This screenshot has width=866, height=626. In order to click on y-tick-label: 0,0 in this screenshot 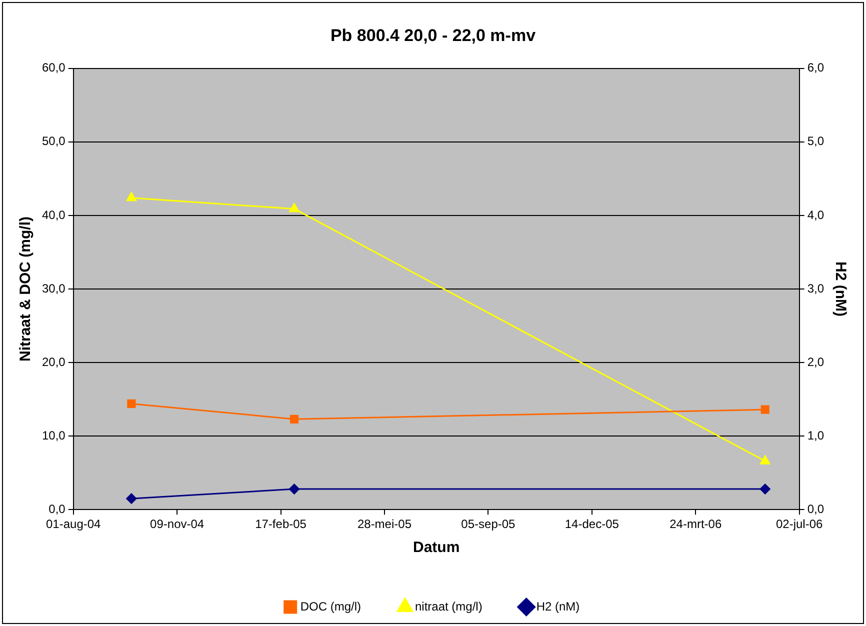, I will do `click(57, 509)`.